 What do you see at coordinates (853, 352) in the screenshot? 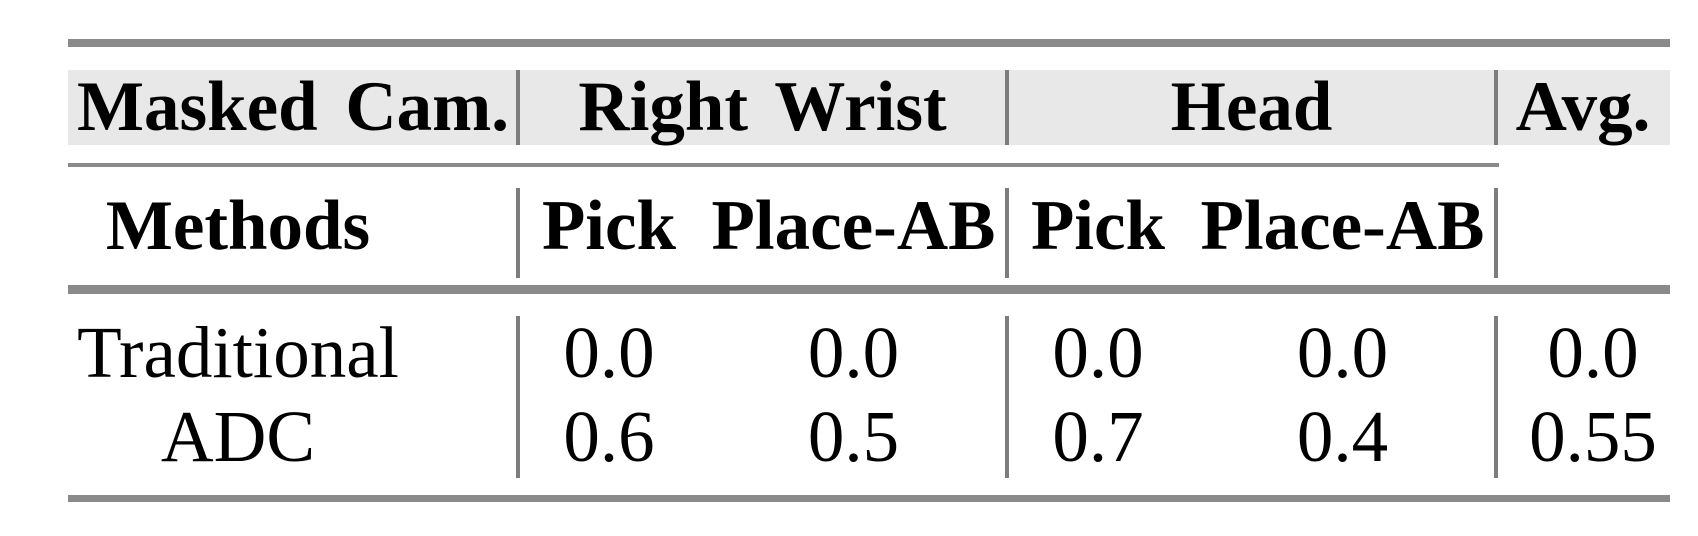
I see `cell-traditional-right-wrist-place-ab: 0.0` at bounding box center [853, 352].